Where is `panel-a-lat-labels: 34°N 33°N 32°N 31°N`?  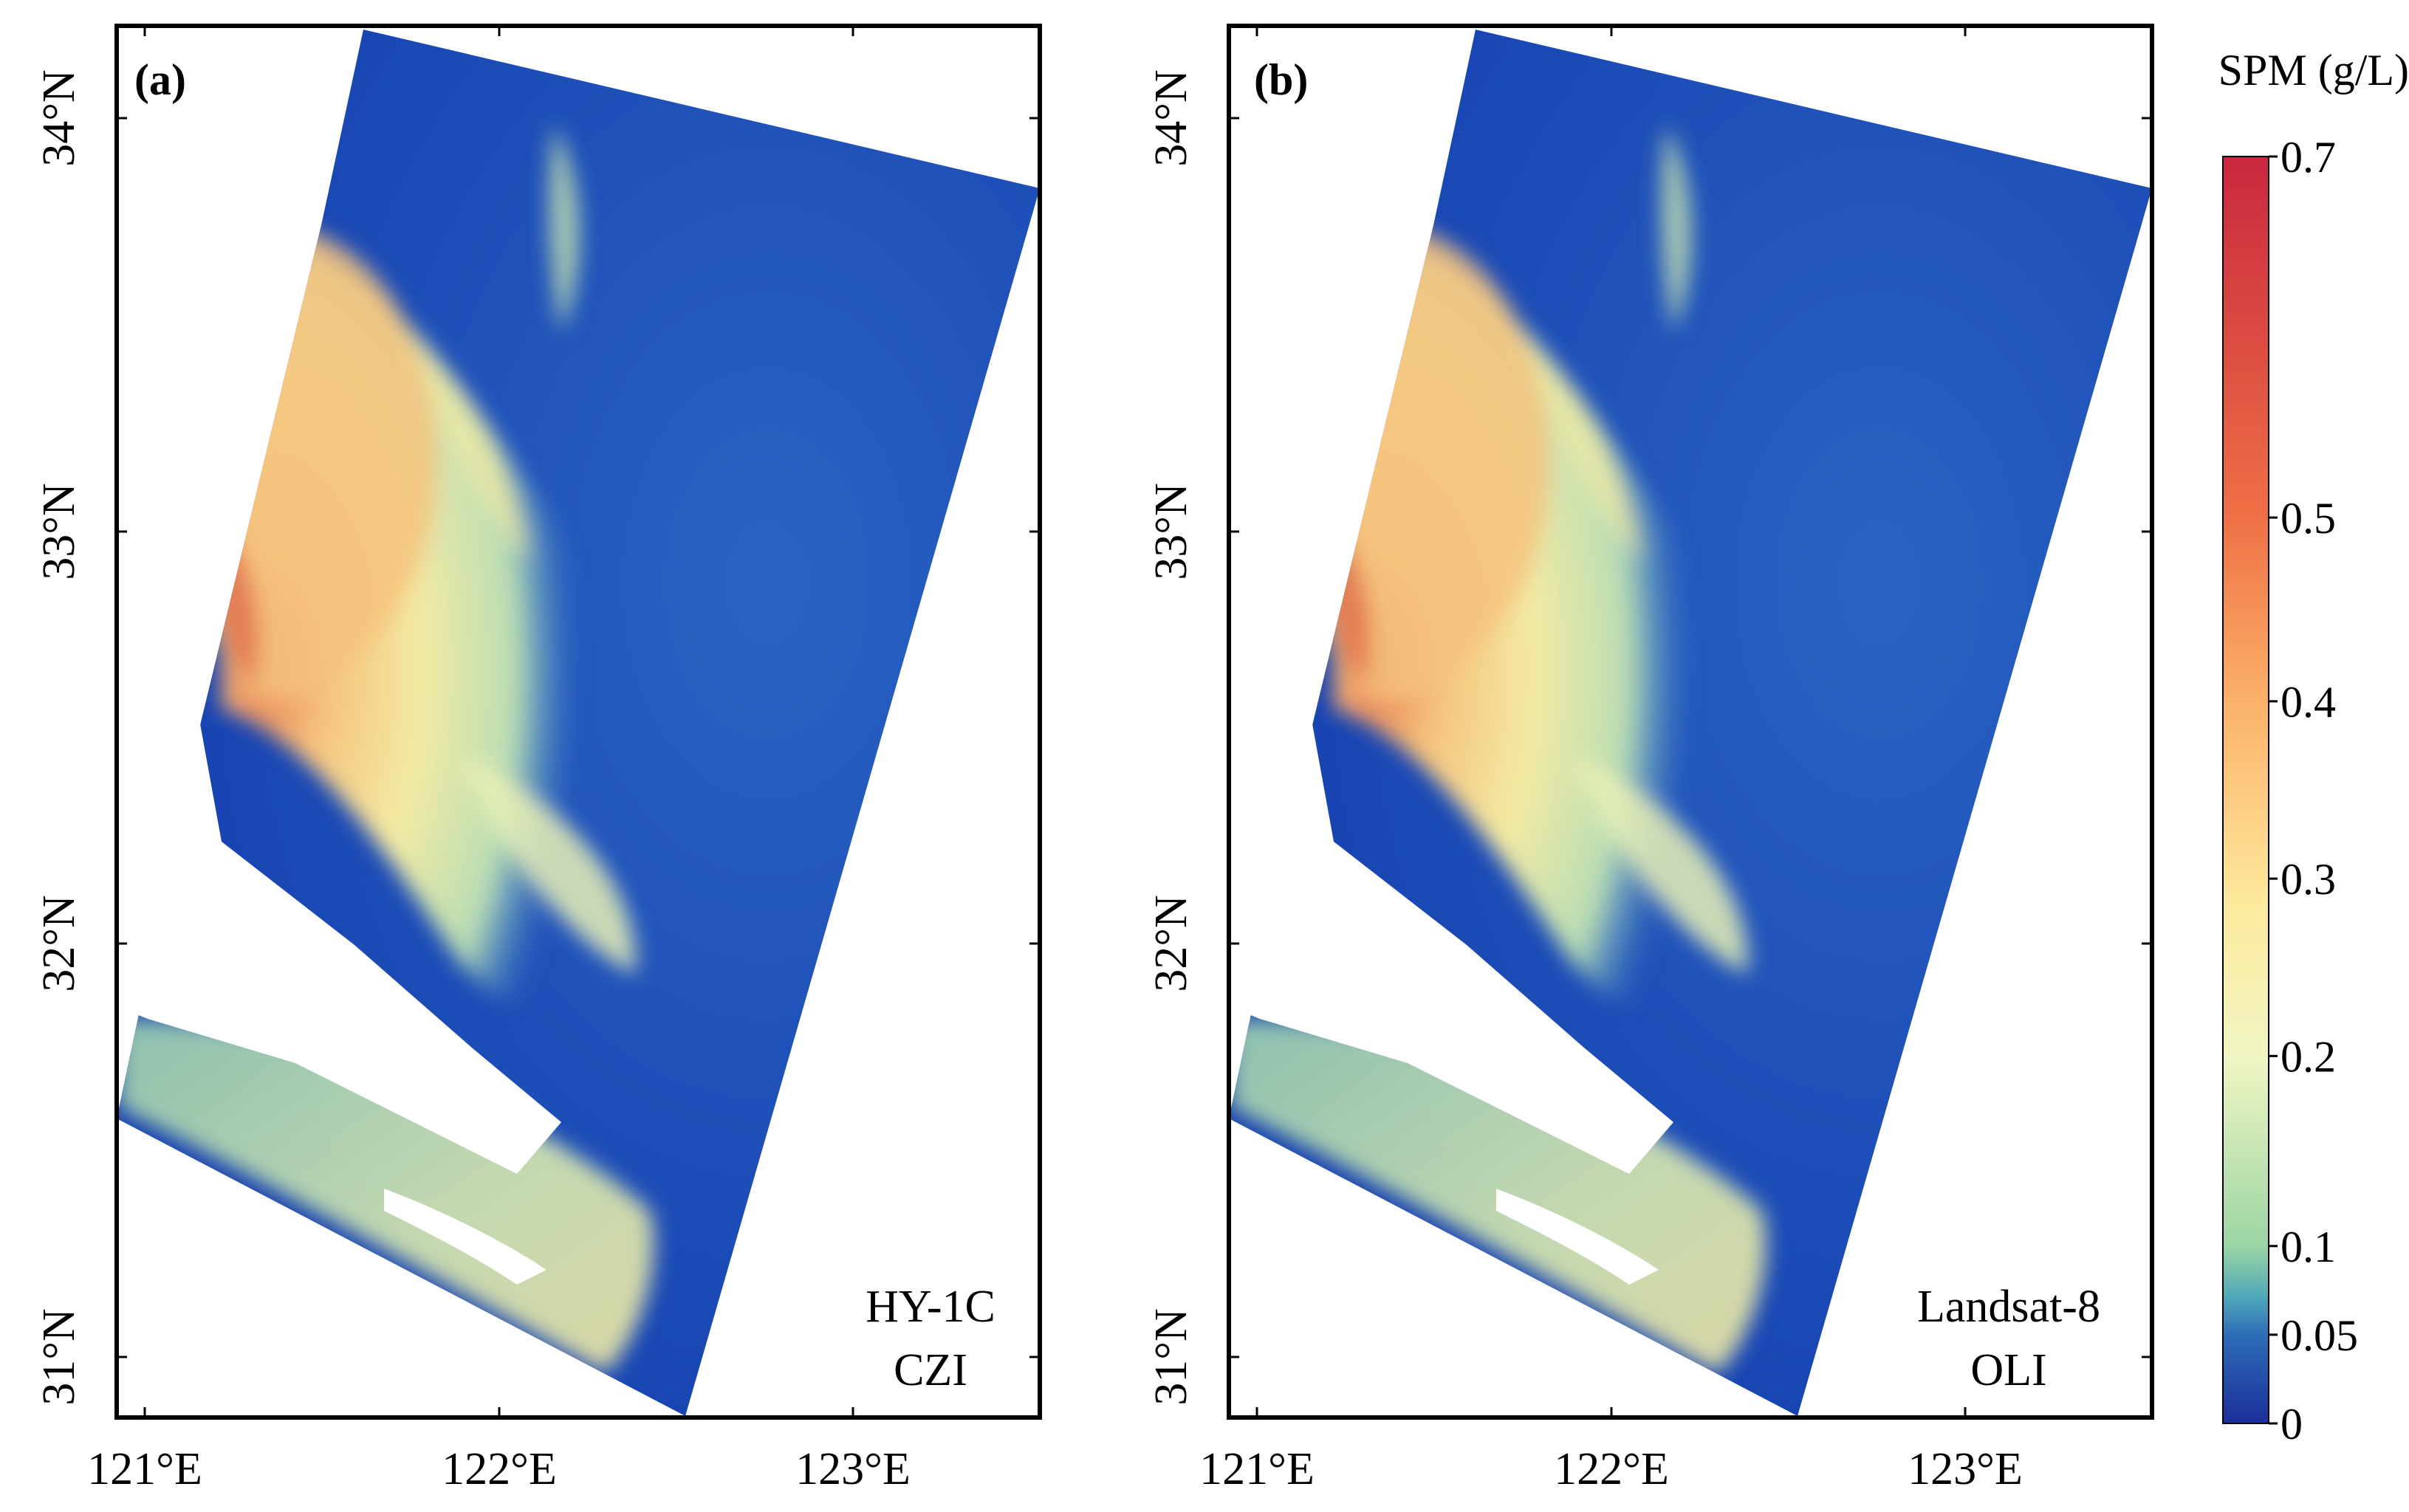
panel-a-lat-labels: 34°N 33°N 32°N 31°N is located at coordinates (59, 737).